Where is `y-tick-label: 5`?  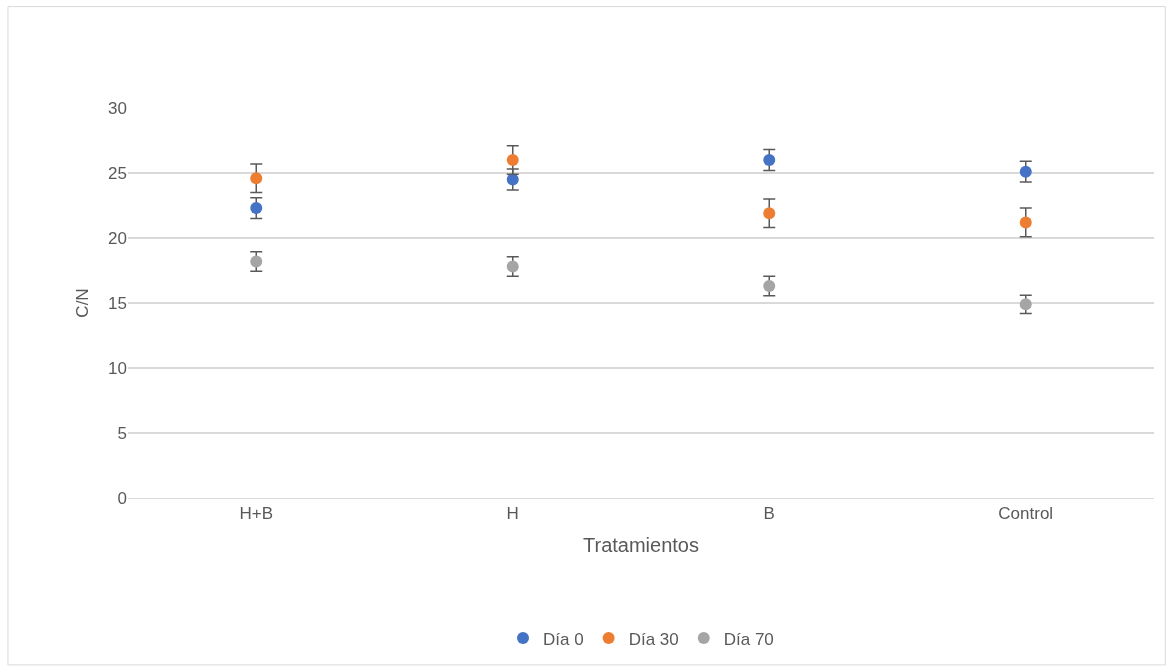 y-tick-label: 5 is located at coordinates (122, 433).